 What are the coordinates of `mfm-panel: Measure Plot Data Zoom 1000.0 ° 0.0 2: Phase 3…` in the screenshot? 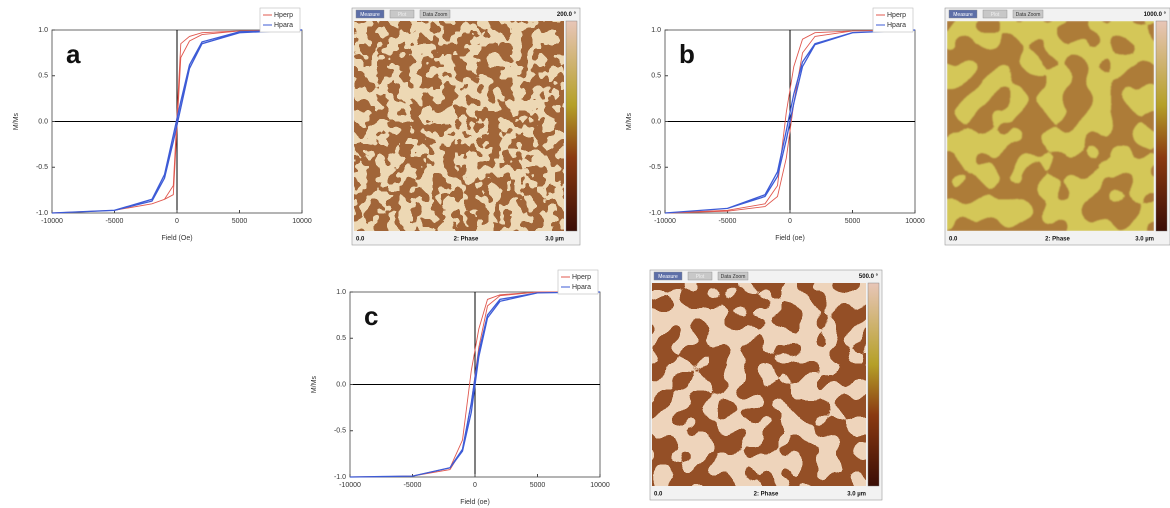 It's located at (1057, 126).